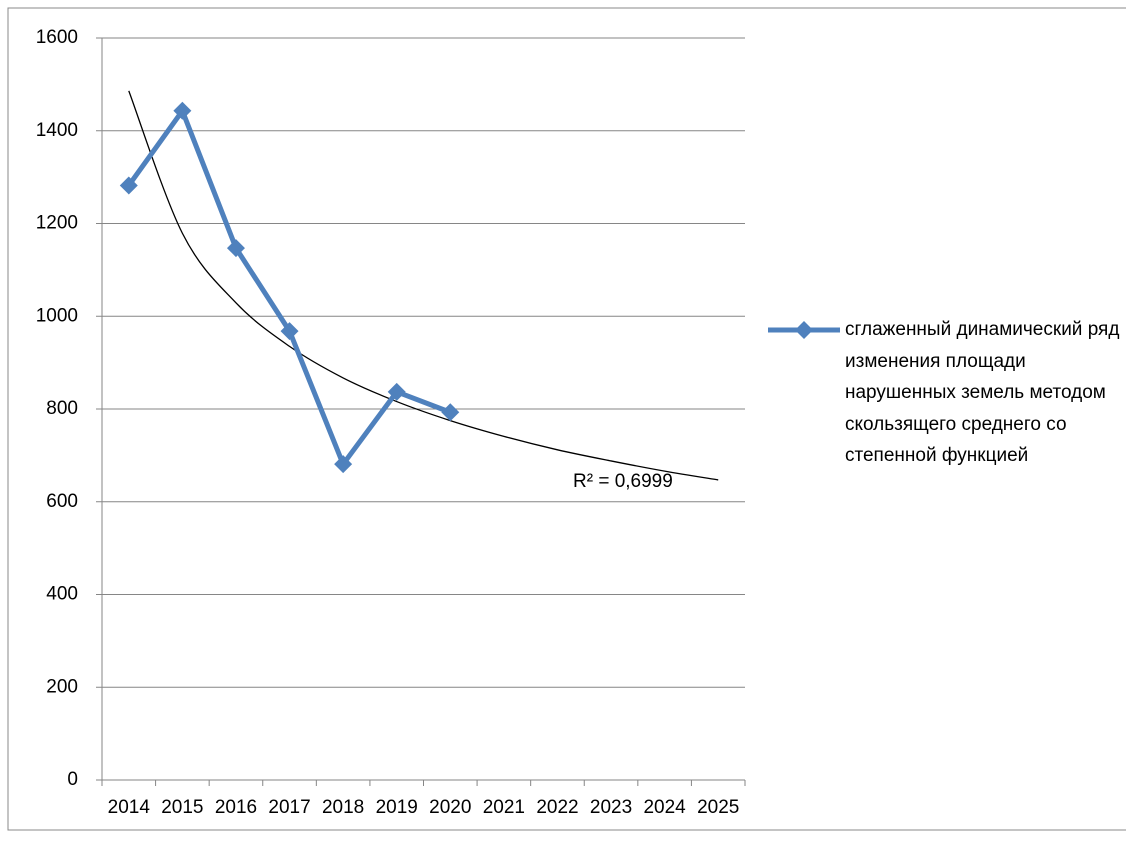 This screenshot has height=841, width=1126. What do you see at coordinates (62, 686) in the screenshot?
I see `y-tick-label: 200` at bounding box center [62, 686].